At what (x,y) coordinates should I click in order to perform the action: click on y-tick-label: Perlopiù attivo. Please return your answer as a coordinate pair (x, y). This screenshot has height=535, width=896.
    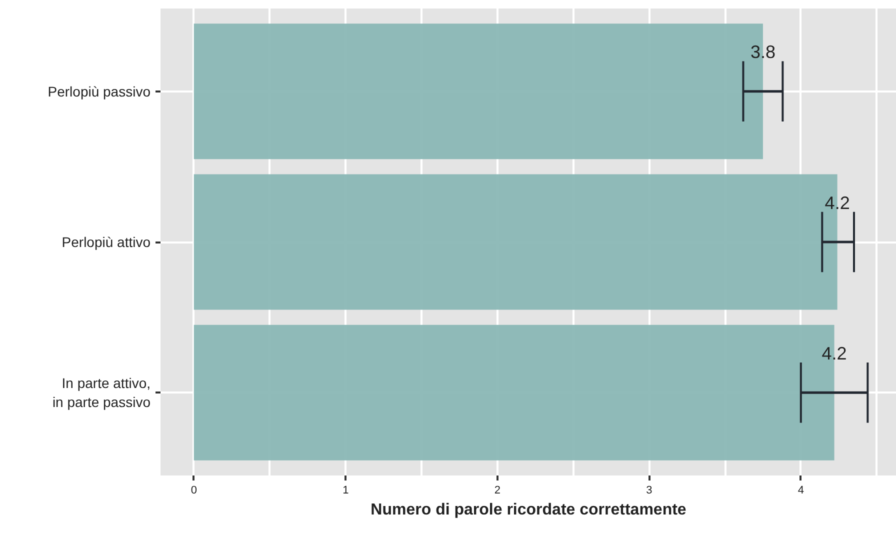
    Looking at the image, I should click on (106, 242).